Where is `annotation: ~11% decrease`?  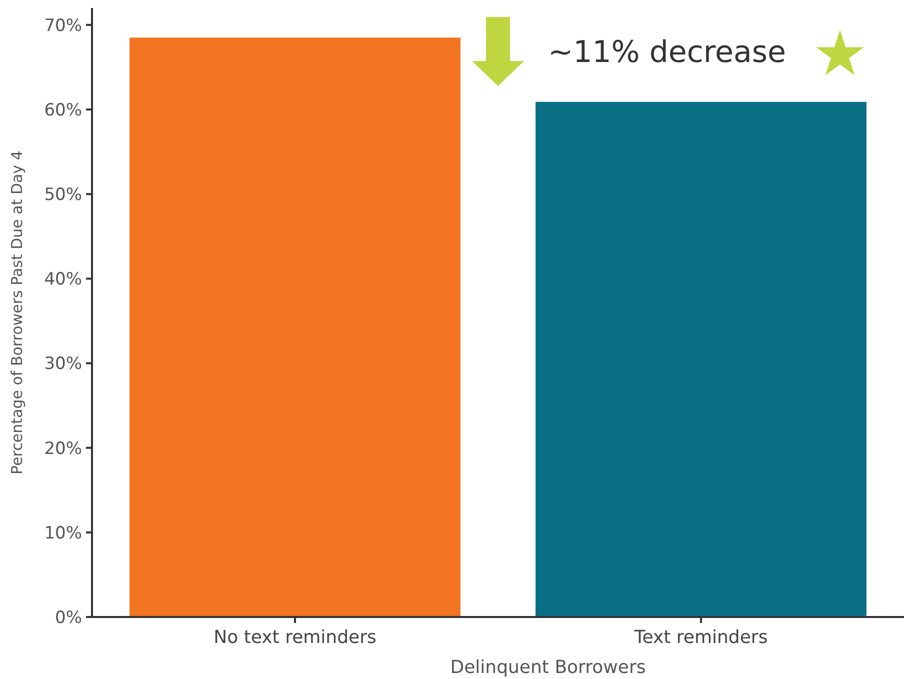 annotation: ~11% decrease is located at coordinates (667, 52).